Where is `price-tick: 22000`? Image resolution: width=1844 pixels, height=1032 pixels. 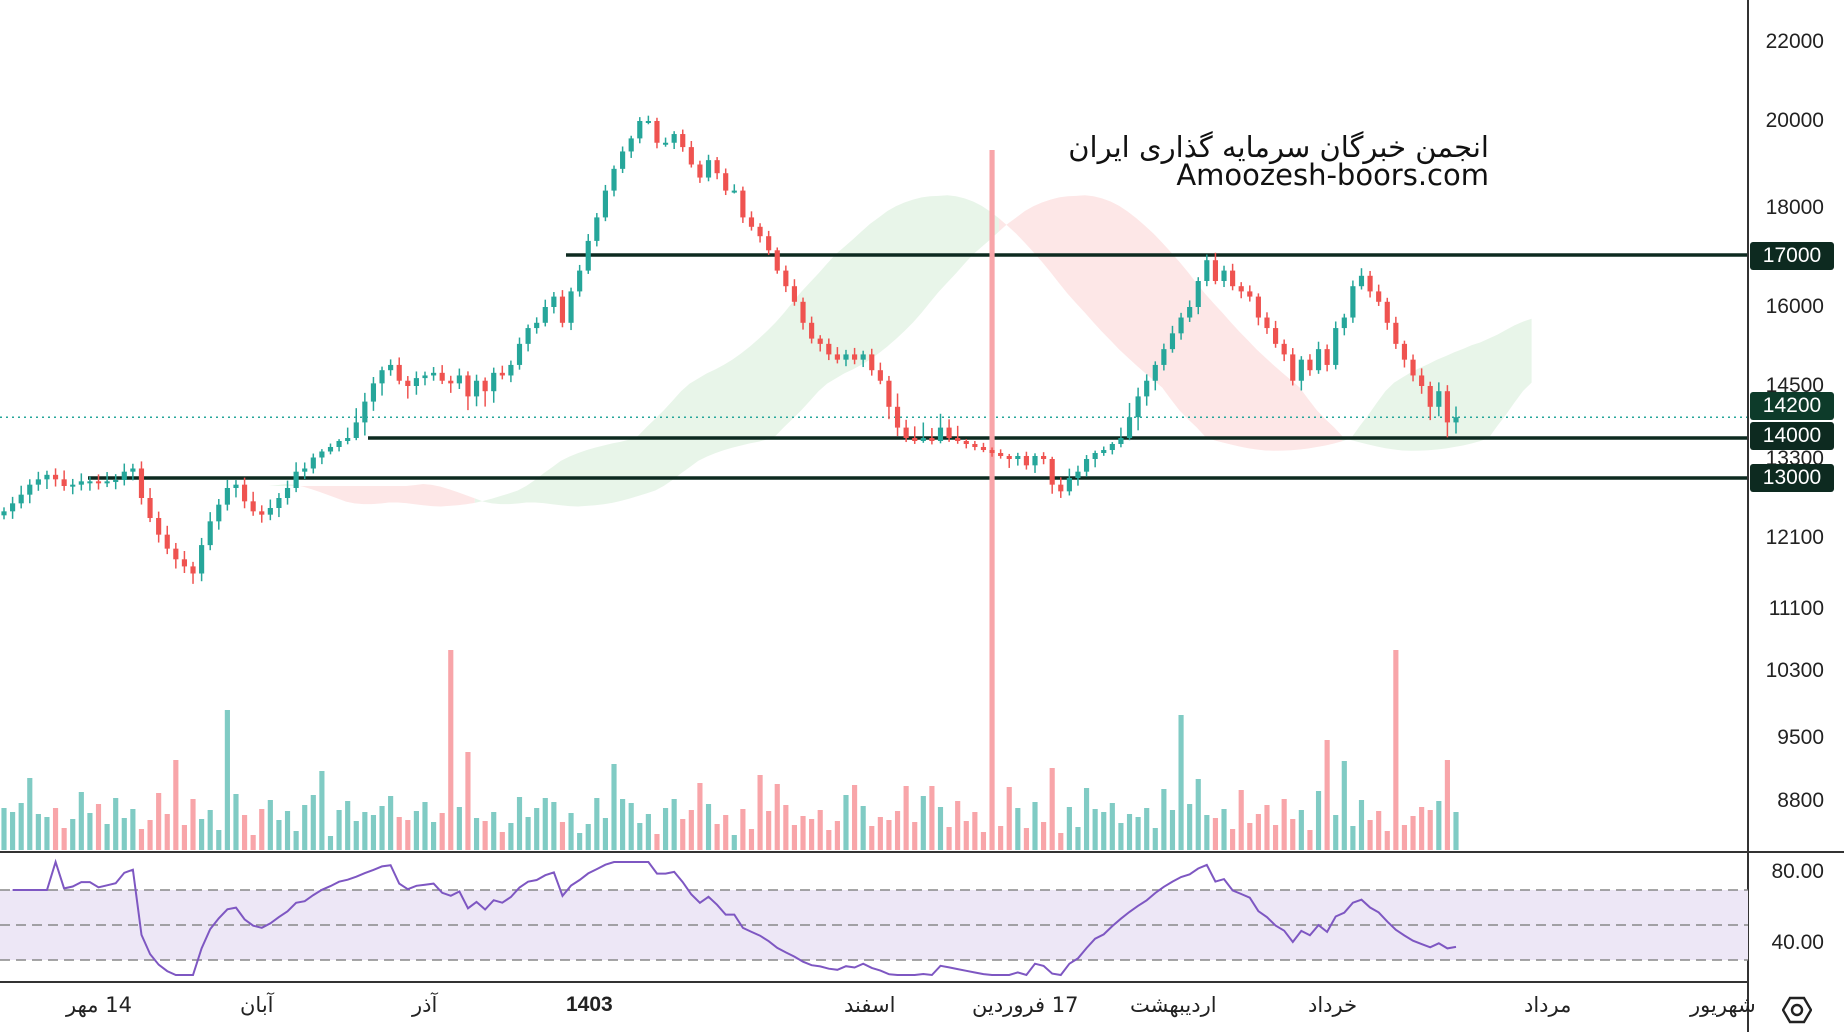 price-tick: 22000 is located at coordinates (1794, 41).